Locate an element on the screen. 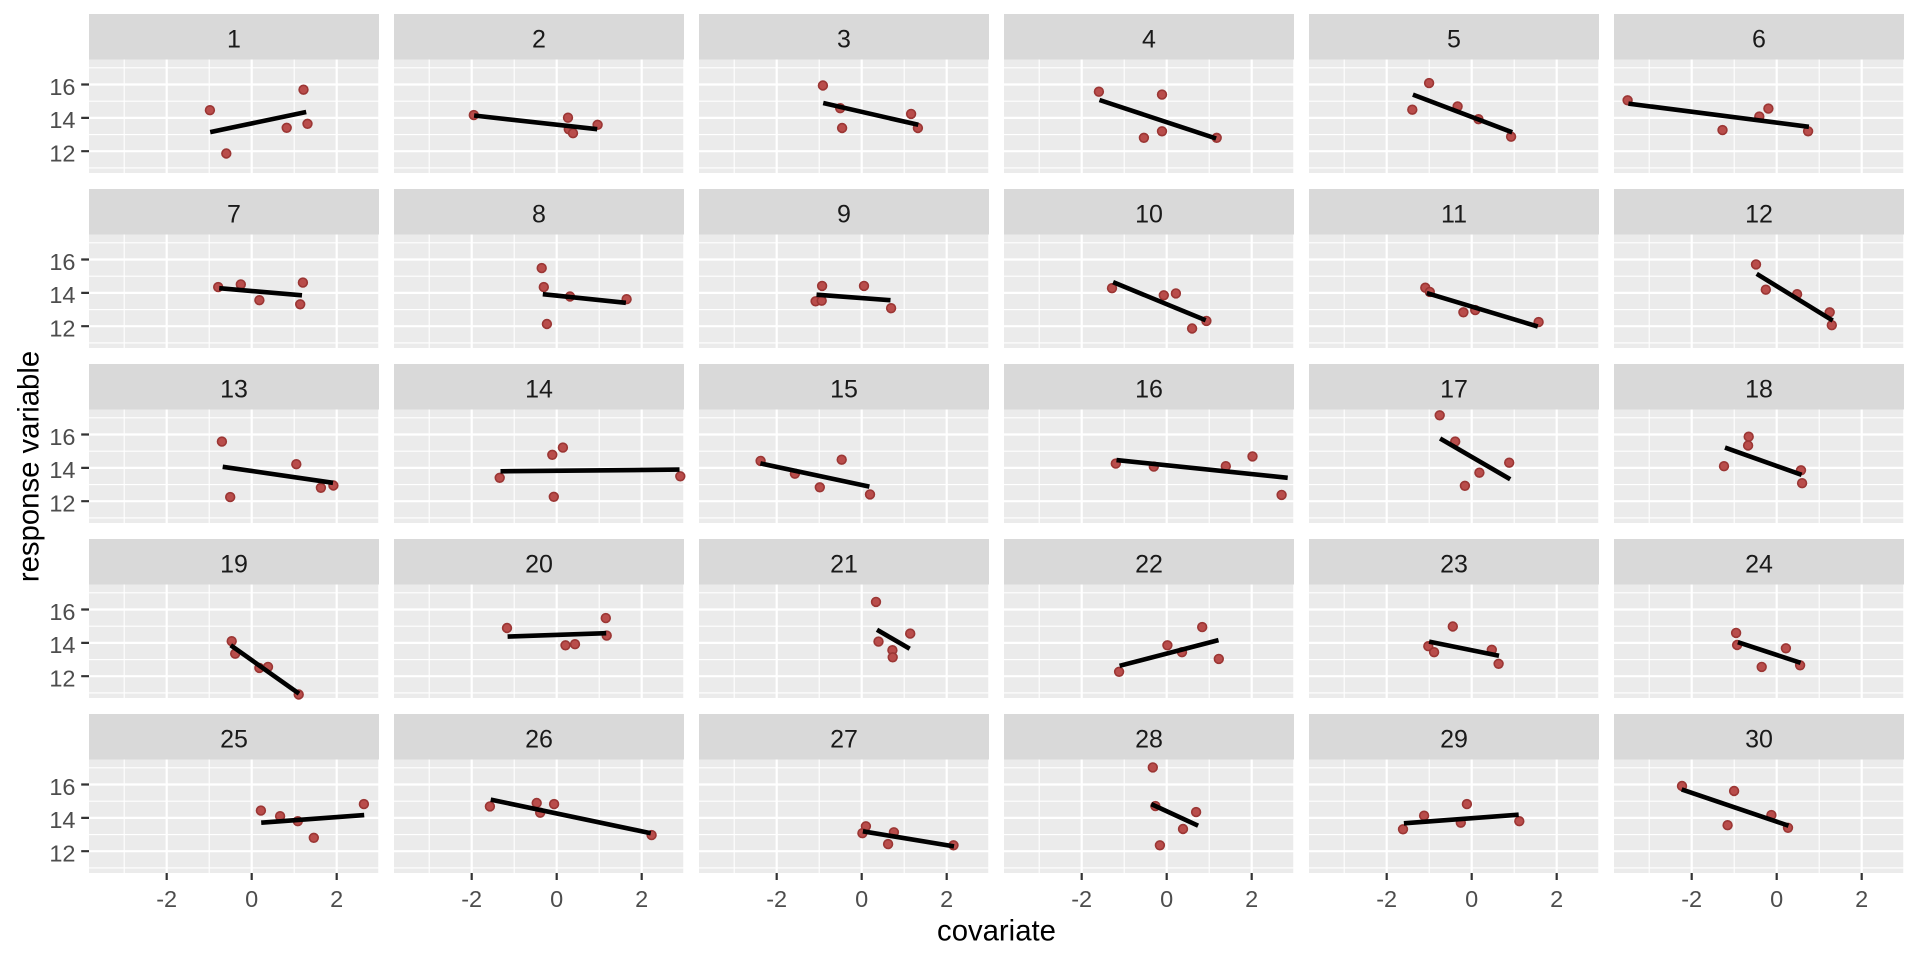 The height and width of the screenshot is (960, 1920). svg-text: 27 is located at coordinates (844, 740).